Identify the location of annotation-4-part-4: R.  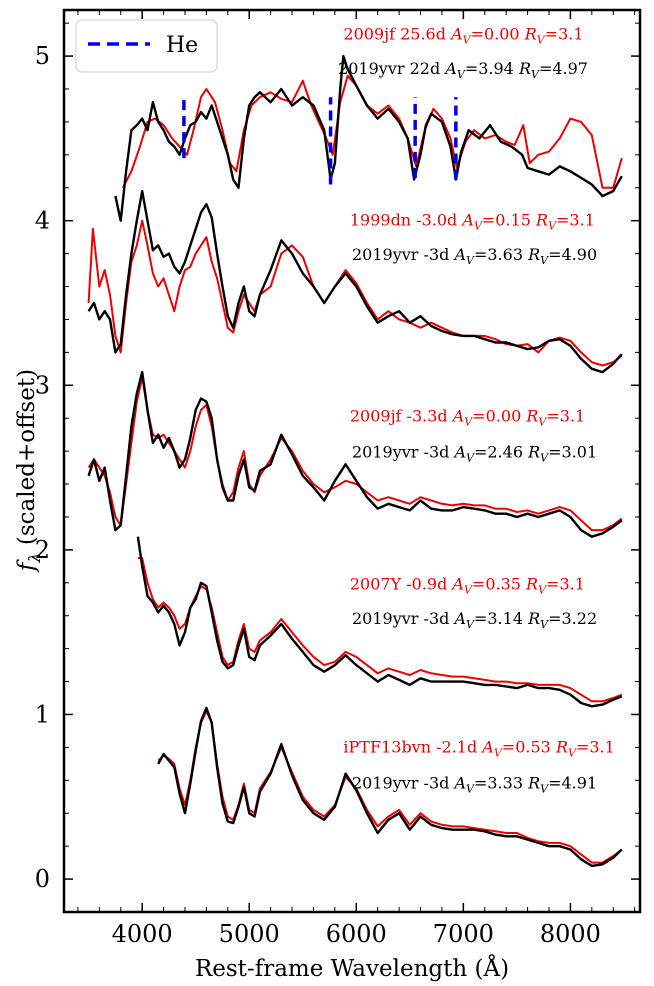
(531, 415).